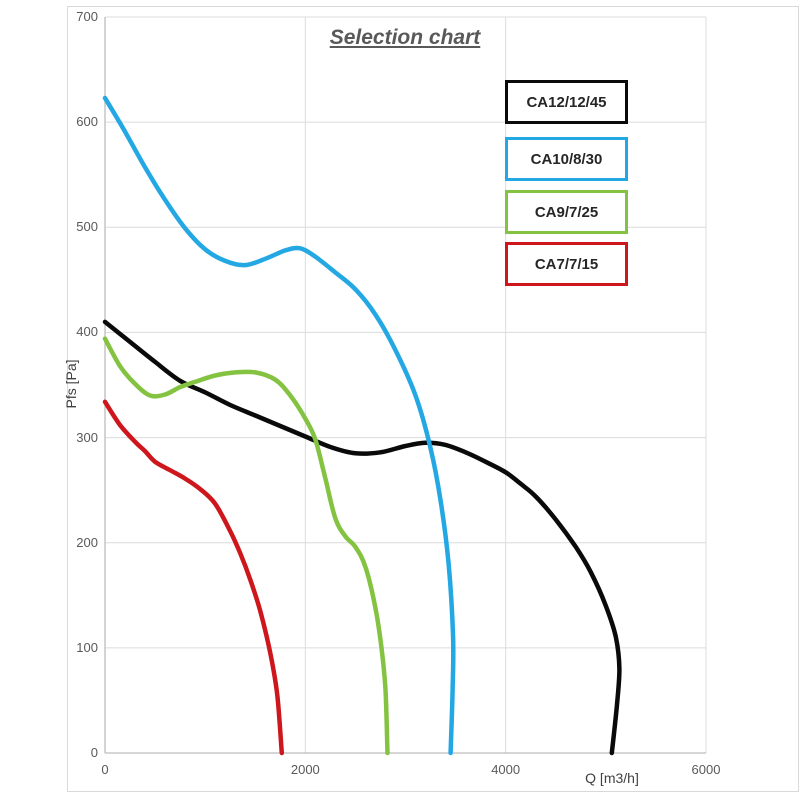 The height and width of the screenshot is (800, 800). What do you see at coordinates (87, 227) in the screenshot?
I see `y-tick-label: 500` at bounding box center [87, 227].